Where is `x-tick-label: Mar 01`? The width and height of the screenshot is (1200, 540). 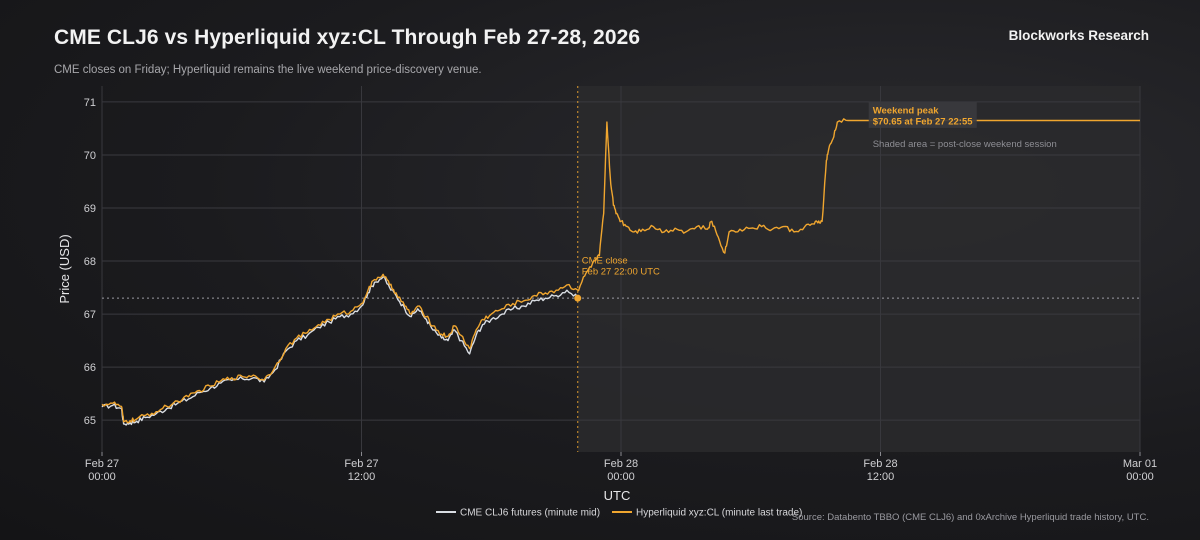 x-tick-label: Mar 01 is located at coordinates (1140, 464).